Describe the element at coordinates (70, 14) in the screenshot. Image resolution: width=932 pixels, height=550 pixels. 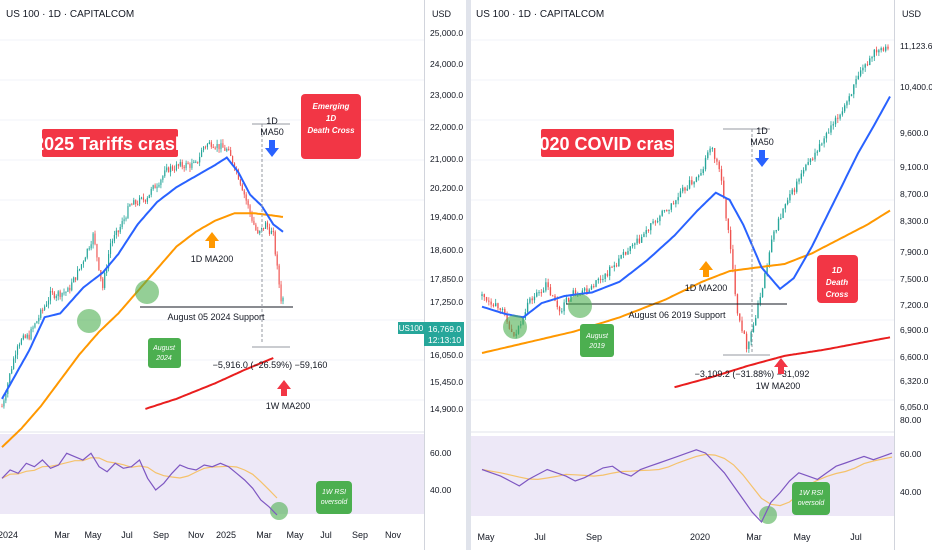
I see `left-symbol-header: US 100 · 1D · CAPITALCOM` at that location.